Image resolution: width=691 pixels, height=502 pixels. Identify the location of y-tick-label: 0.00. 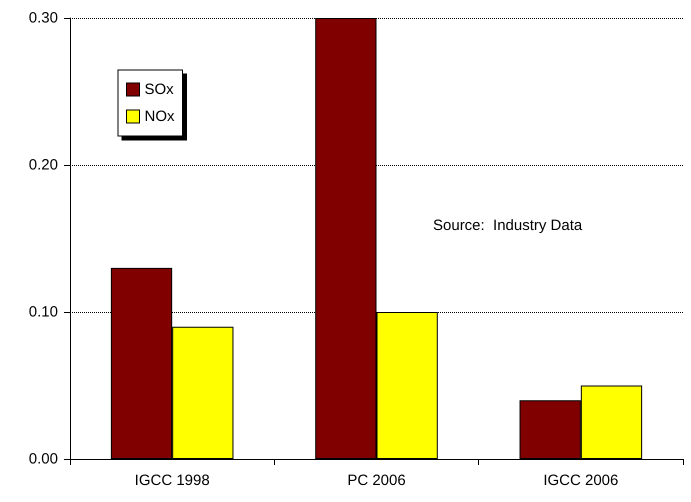
(43, 459).